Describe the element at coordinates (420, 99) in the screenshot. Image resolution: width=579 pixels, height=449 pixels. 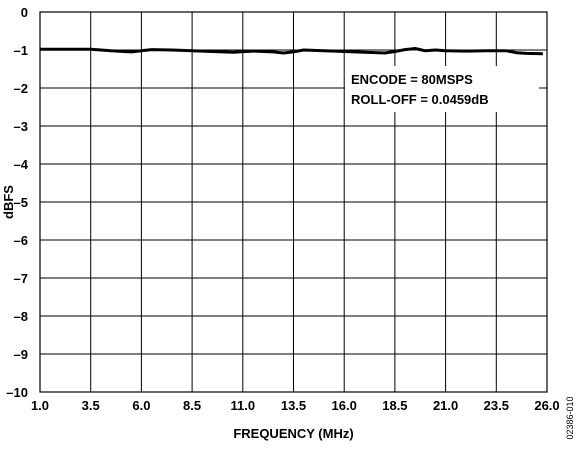
I see `annotation-rolloff: ROLL-OFF = 0.0459dB` at that location.